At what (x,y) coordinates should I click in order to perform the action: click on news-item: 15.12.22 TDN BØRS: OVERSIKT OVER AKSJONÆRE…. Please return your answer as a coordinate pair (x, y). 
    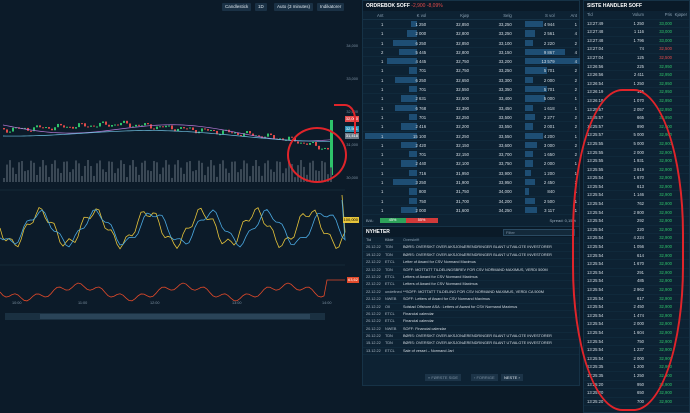
    Looking at the image, I should click on (471, 344).